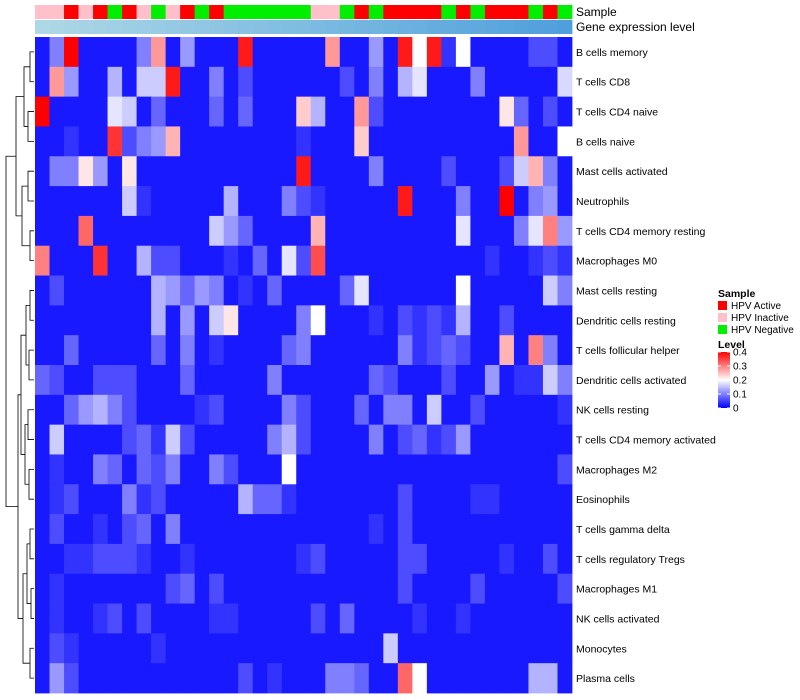 Image resolution: width=800 pixels, height=700 pixels. What do you see at coordinates (722, 305) in the screenshot?
I see `legend-swatch-hpv-active` at bounding box center [722, 305].